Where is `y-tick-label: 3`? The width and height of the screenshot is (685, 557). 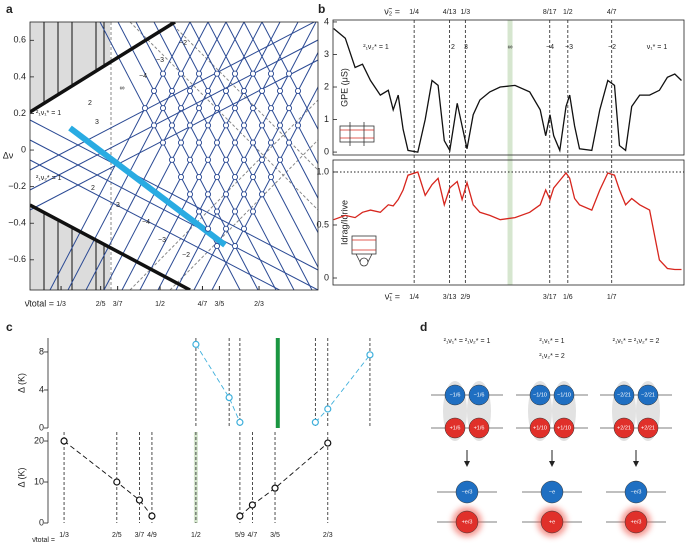 y-tick-label: 3 is located at coordinates (326, 54).